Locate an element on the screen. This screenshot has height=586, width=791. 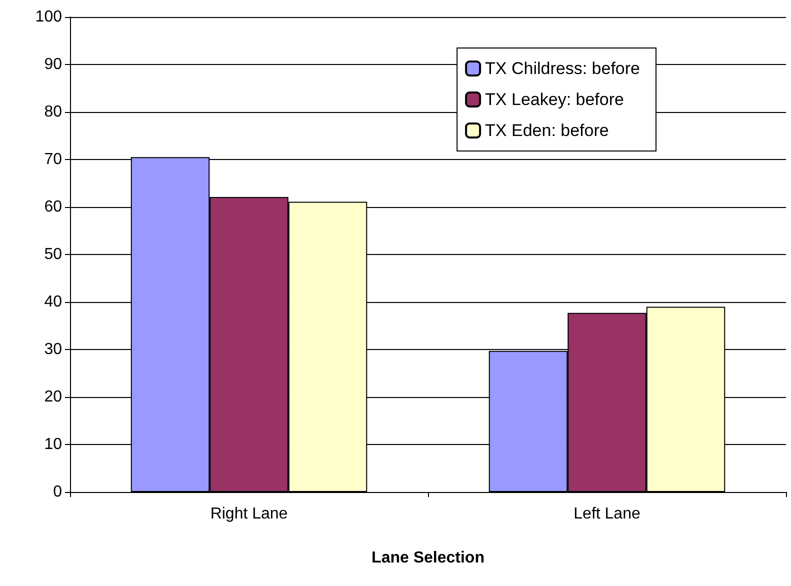
legend-label: TX Childress: before is located at coordinates (562, 68).